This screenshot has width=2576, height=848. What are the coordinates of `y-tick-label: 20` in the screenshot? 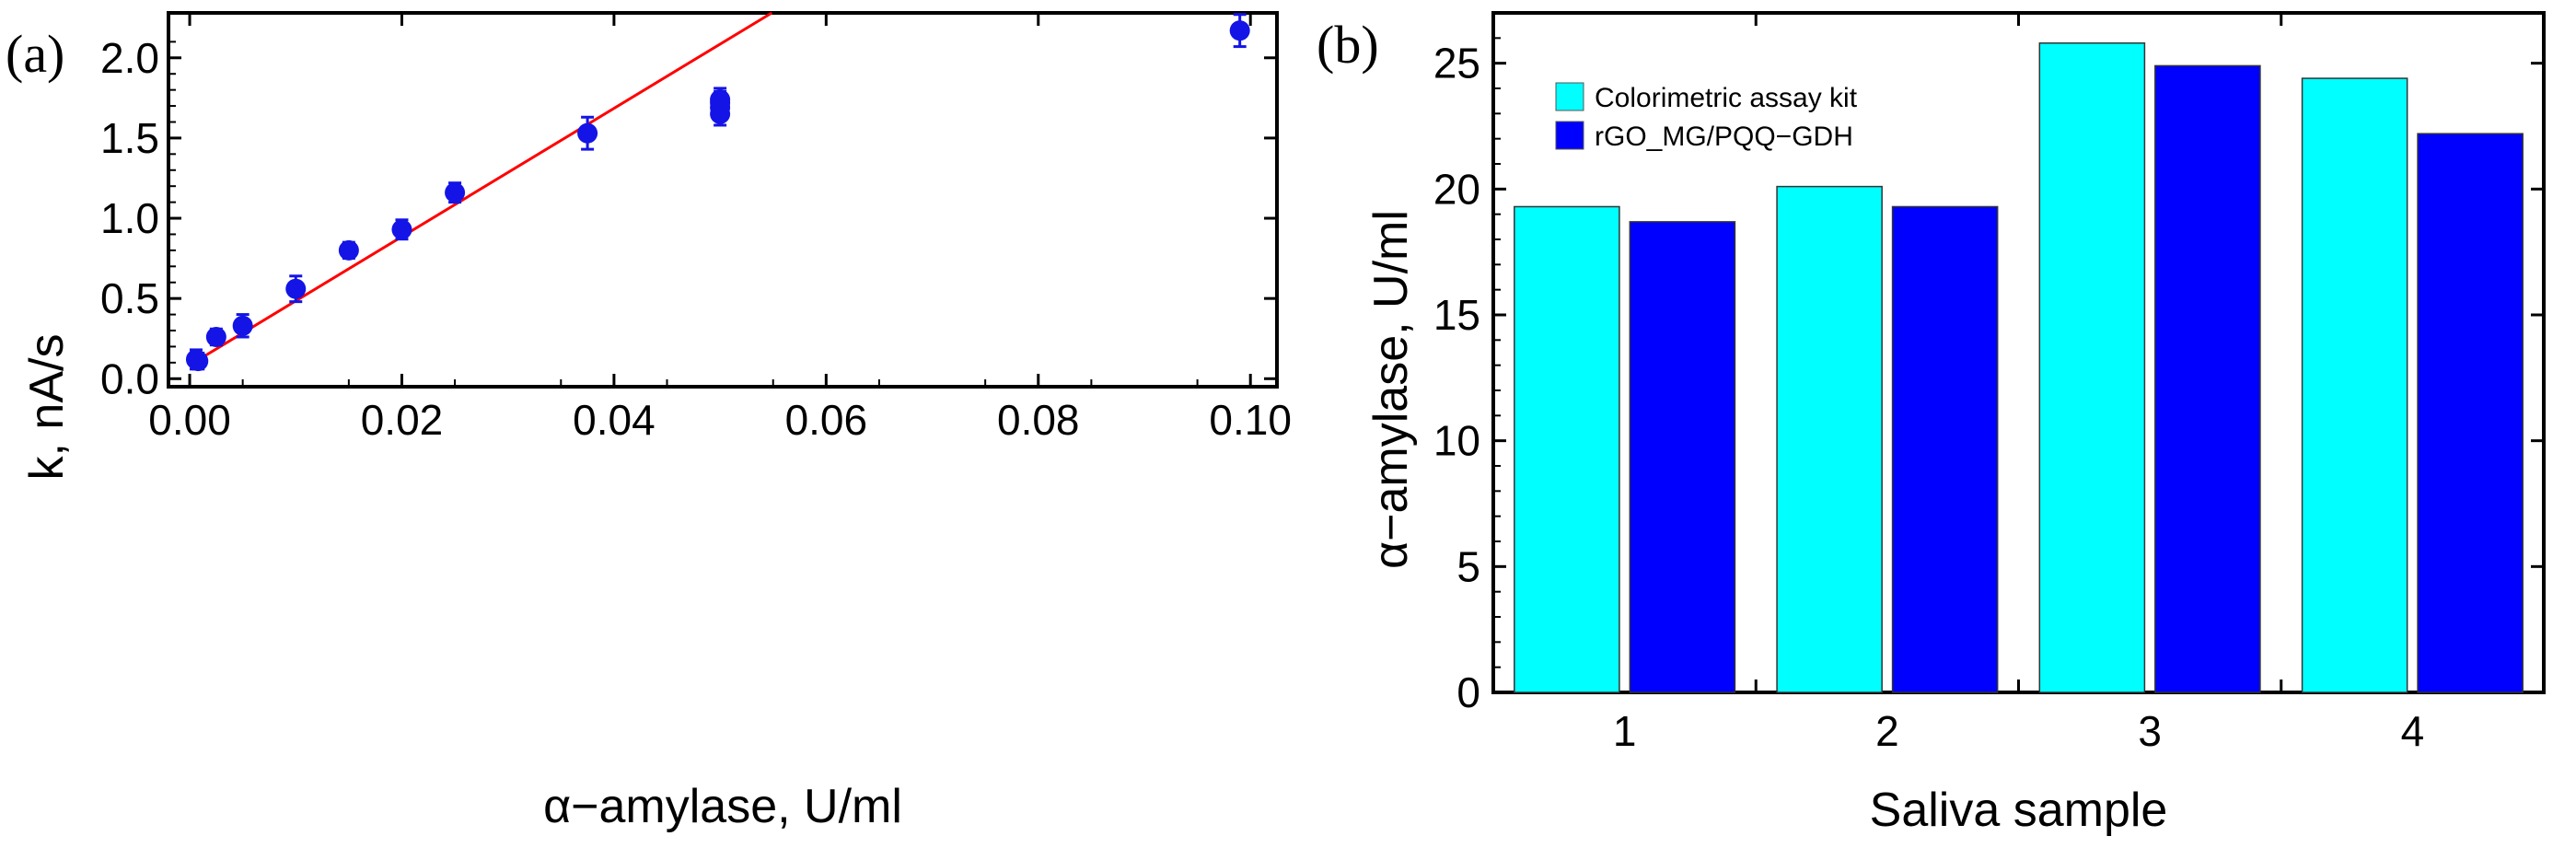 It's located at (1456, 189).